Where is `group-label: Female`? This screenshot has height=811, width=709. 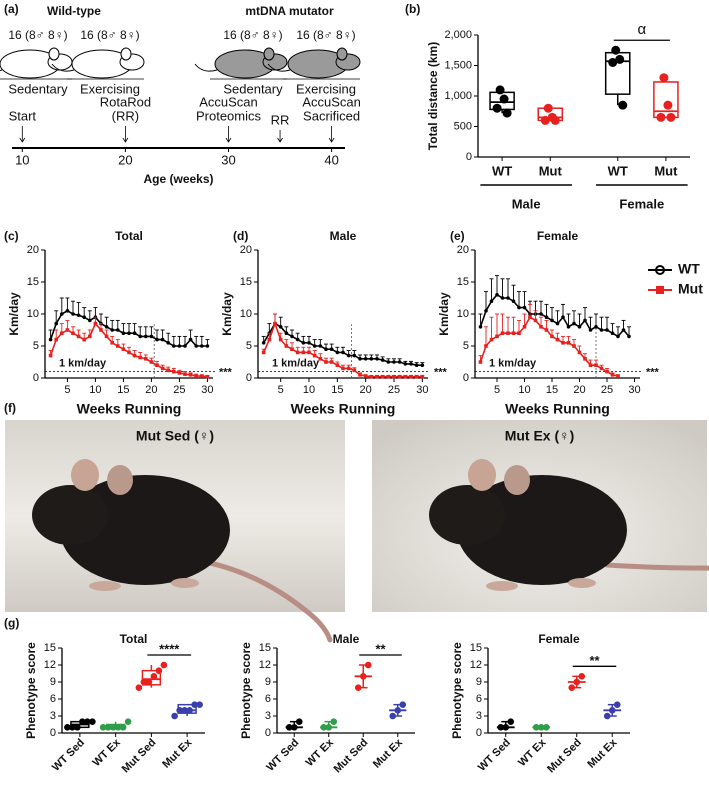
group-label: Female is located at coordinates (641, 203).